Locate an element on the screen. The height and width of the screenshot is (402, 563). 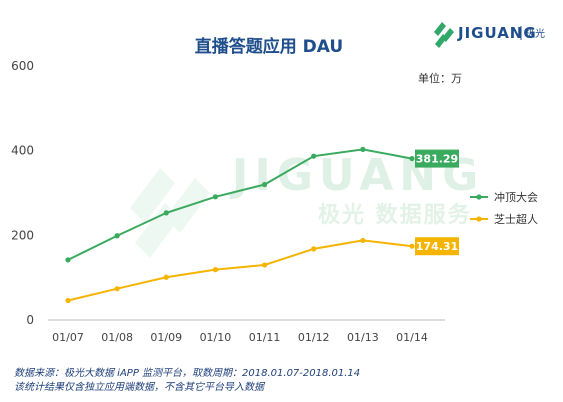
x-tick-label: 01/13 is located at coordinates (363, 337).